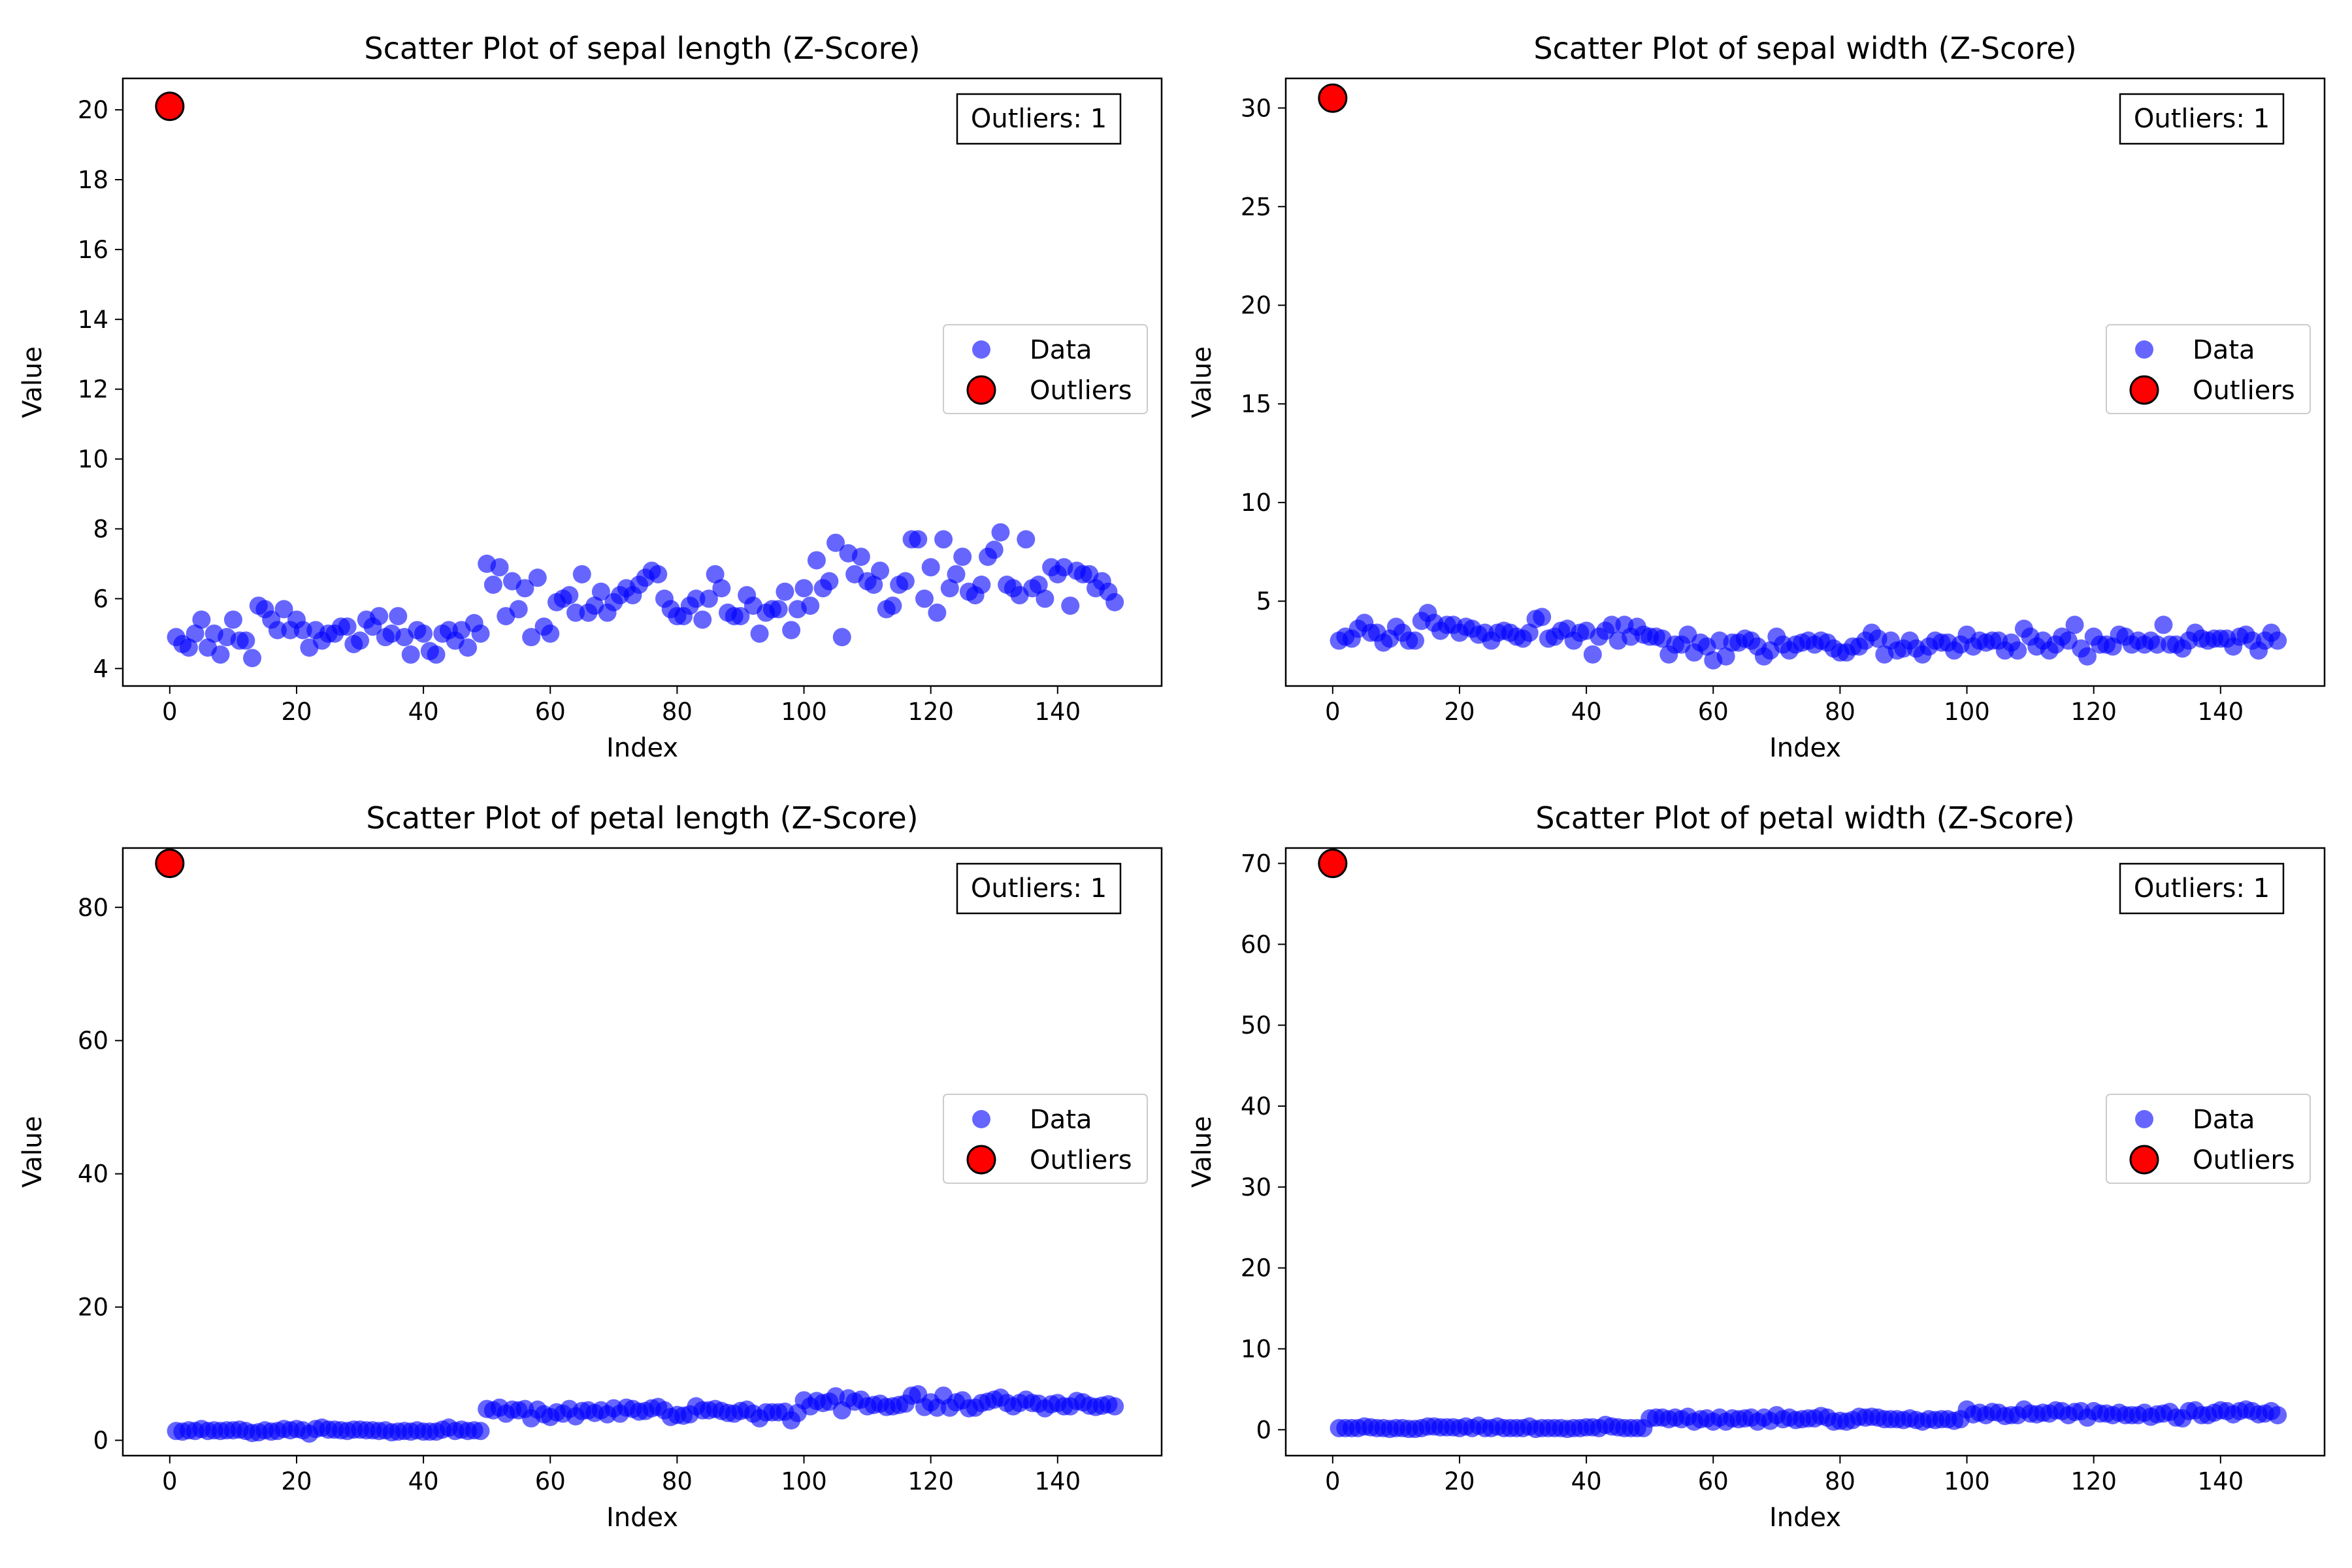  I want to click on outlier-point, so click(1333, 864).